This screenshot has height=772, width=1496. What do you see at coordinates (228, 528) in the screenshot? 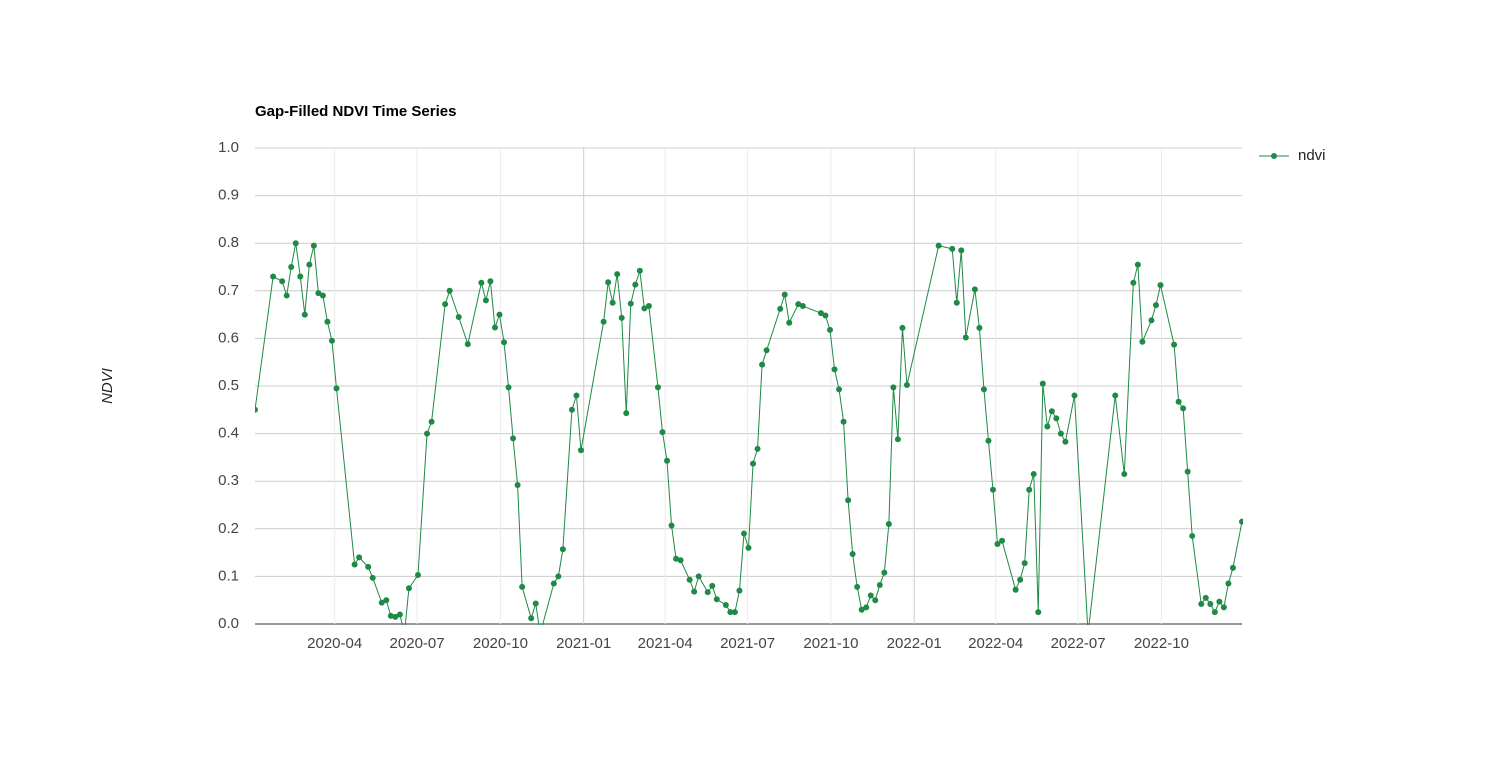
I see `y-tick-label: 0.2` at bounding box center [228, 528].